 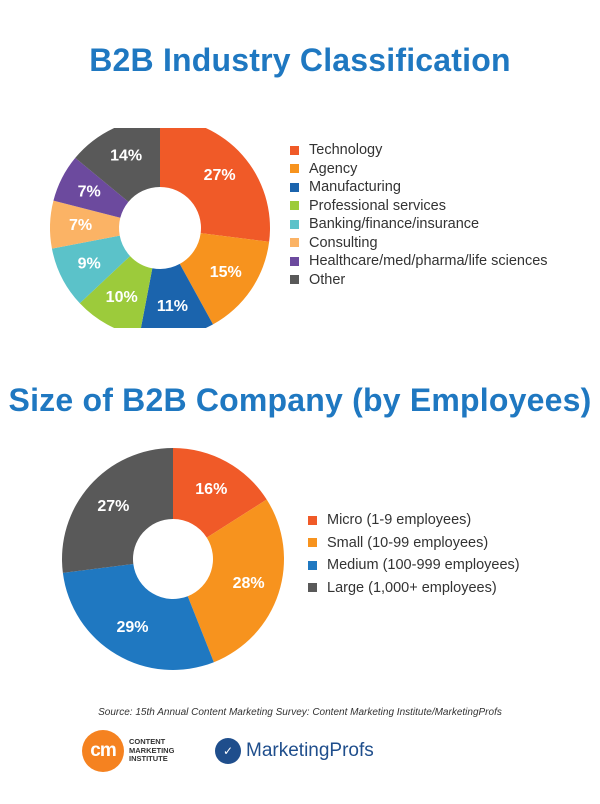 What do you see at coordinates (89, 191) in the screenshot?
I see `slice-label-healthcare-med-pharma-life-sciences: 7%` at bounding box center [89, 191].